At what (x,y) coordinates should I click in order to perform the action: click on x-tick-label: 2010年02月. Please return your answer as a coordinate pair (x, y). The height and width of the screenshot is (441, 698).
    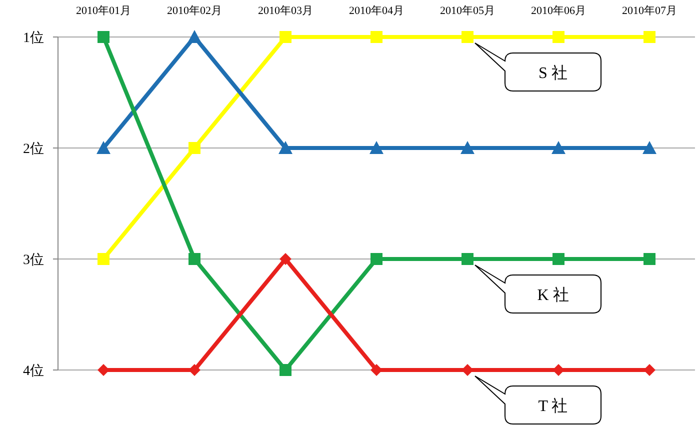
    Looking at the image, I should click on (194, 11).